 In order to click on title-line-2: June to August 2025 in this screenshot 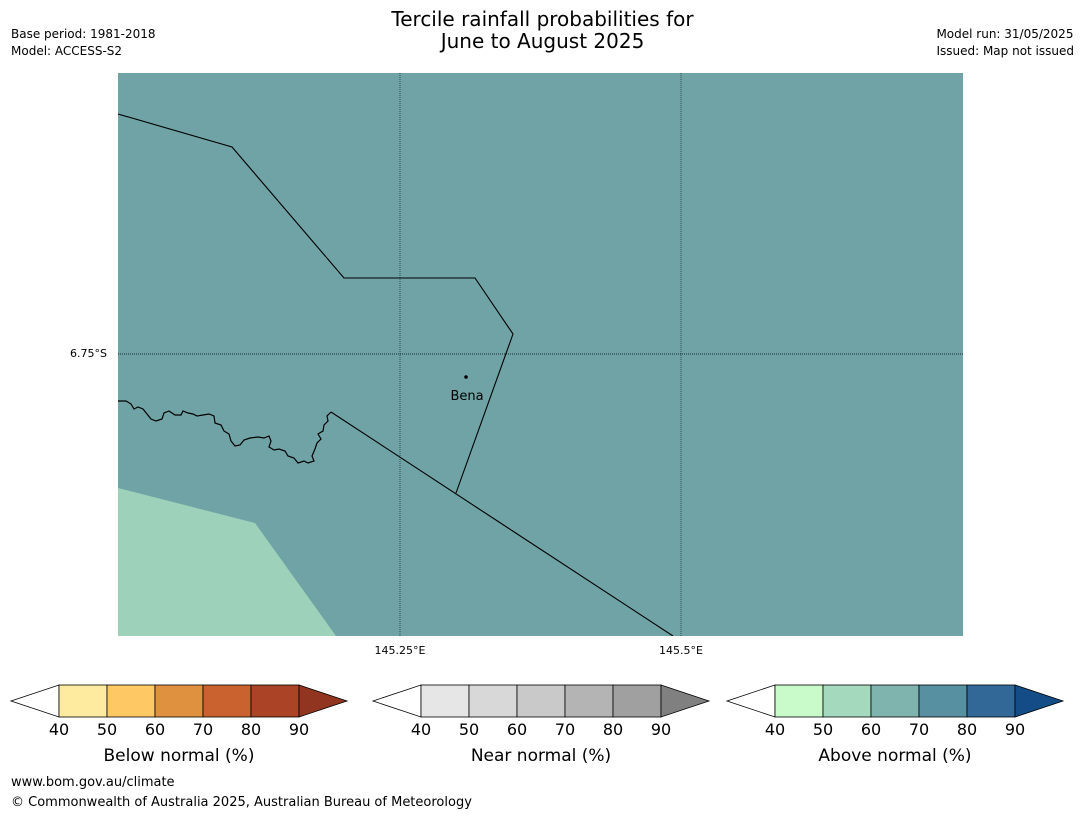, I will do `click(542, 41)`.